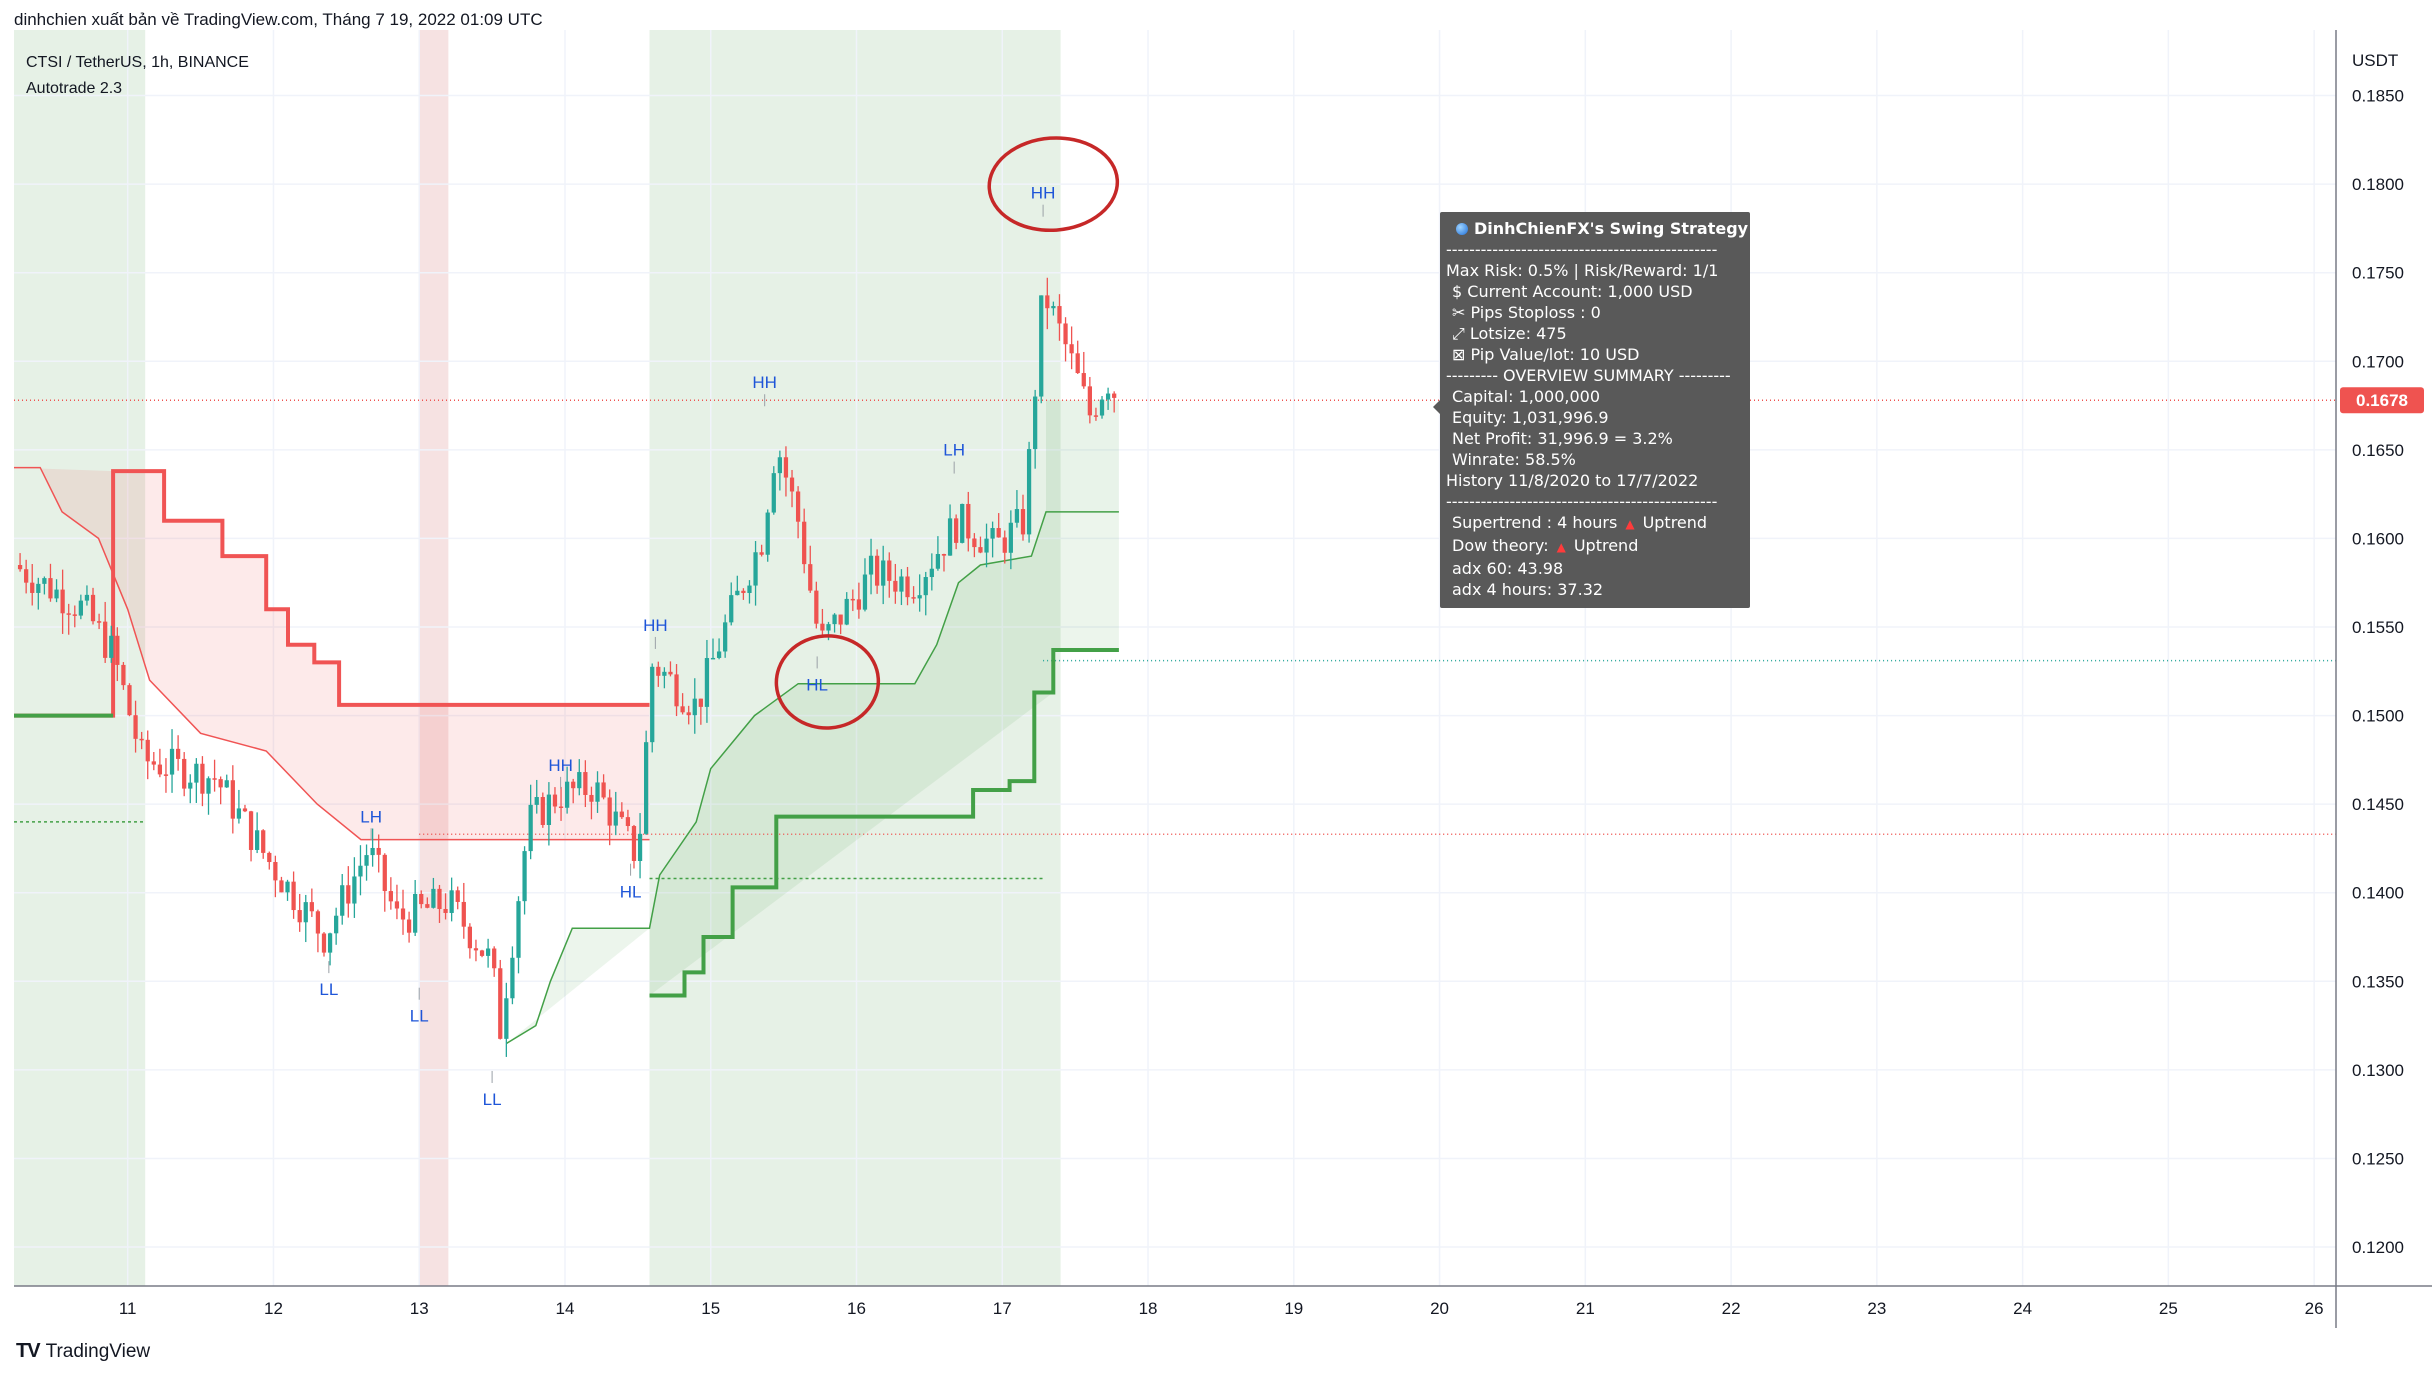  Describe the element at coordinates (2378, 184) in the screenshot. I see `y-tick-label: 0.1800` at that location.